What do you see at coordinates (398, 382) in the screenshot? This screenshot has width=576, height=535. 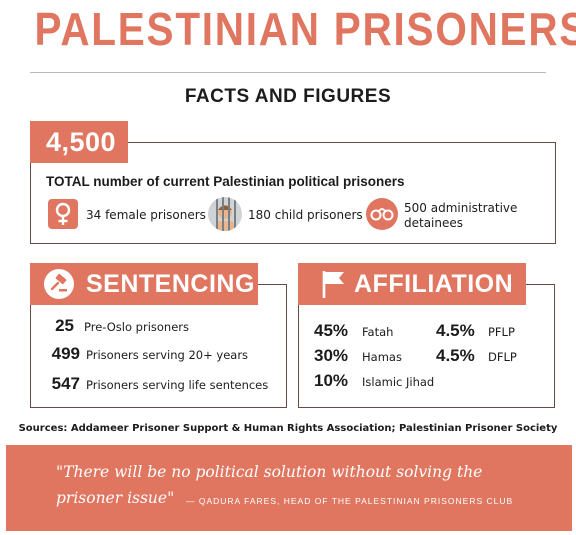 I see `affiliation-name: Islamic Jihad` at bounding box center [398, 382].